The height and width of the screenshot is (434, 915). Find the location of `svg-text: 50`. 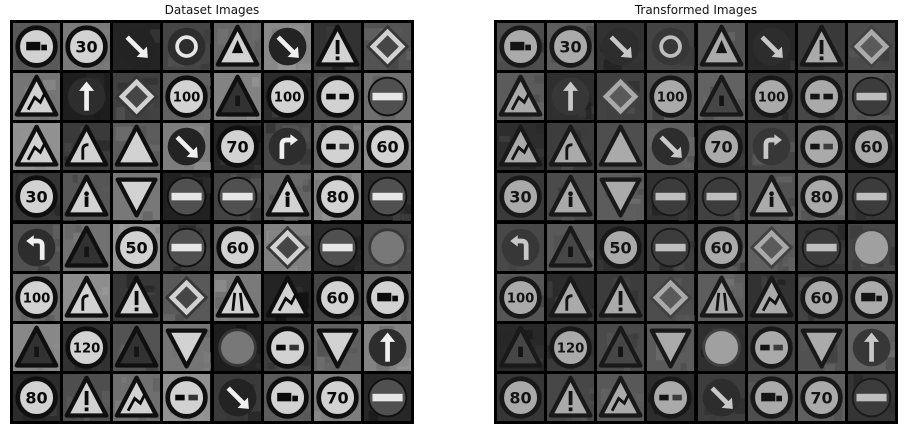

svg-text: 50 is located at coordinates (137, 247).